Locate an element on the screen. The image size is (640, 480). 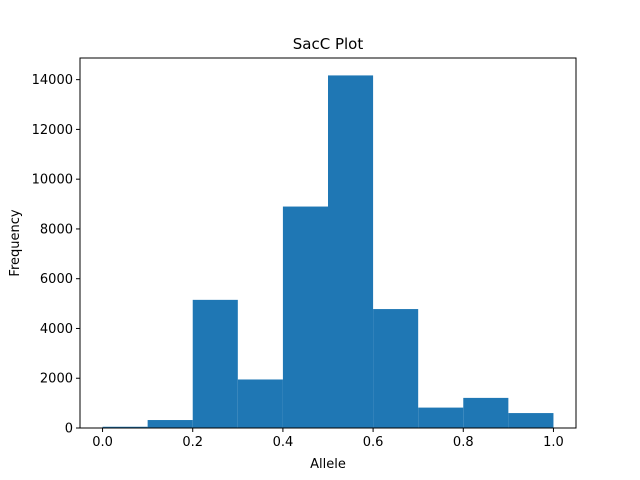
y-axis-label: Frequency is located at coordinates (15, 242).